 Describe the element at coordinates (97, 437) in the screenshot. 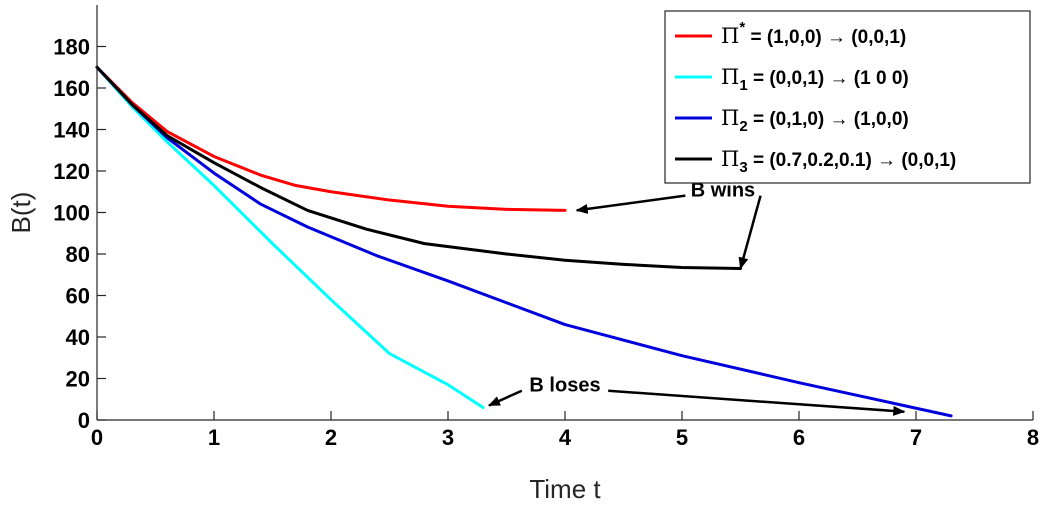

I see `x-tick-label: 0` at that location.